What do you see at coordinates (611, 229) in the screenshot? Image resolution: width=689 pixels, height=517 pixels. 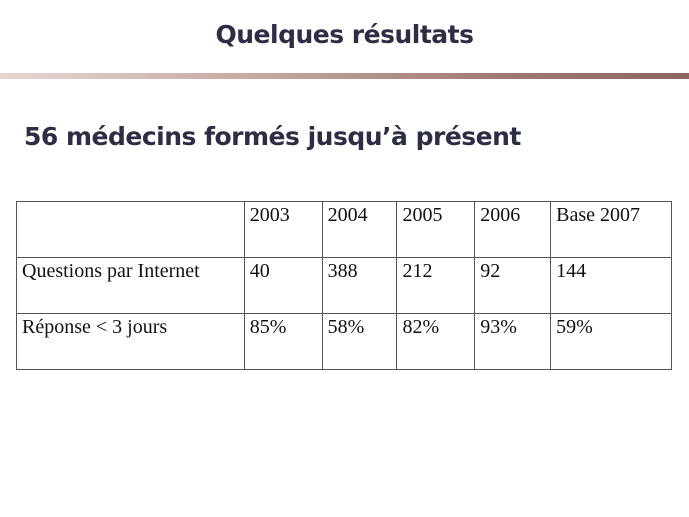 I see `header-cell-year: Base 2007` at bounding box center [611, 229].